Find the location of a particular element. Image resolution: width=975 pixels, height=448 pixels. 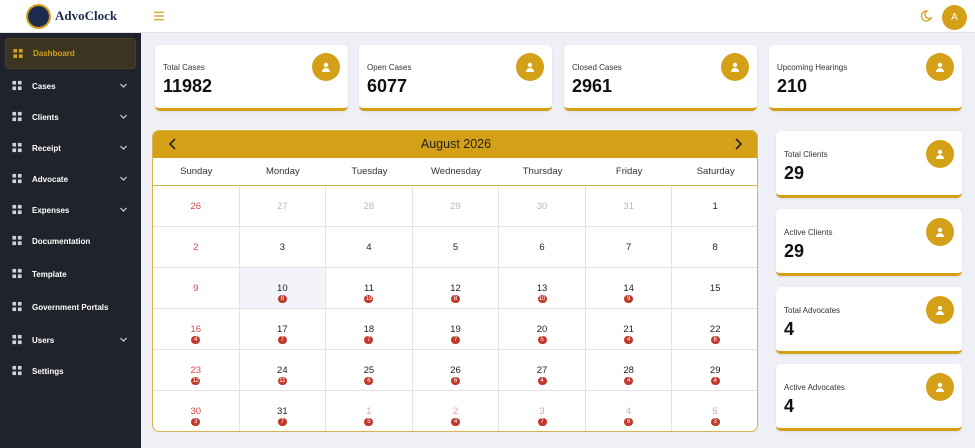

stat-value: 29 is located at coordinates (794, 251).